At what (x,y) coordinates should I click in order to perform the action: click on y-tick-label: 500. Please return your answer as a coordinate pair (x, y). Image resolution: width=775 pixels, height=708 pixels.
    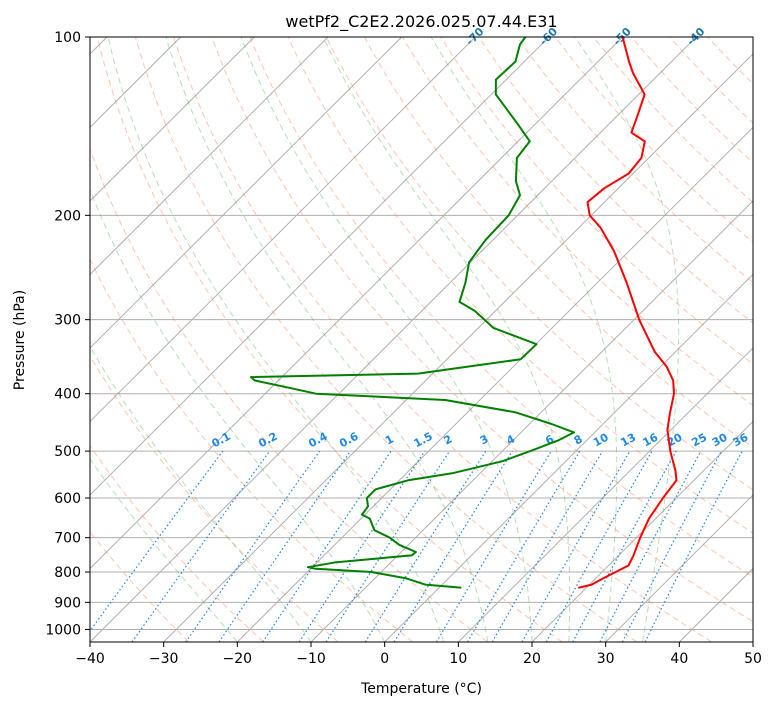
    Looking at the image, I should click on (67, 452).